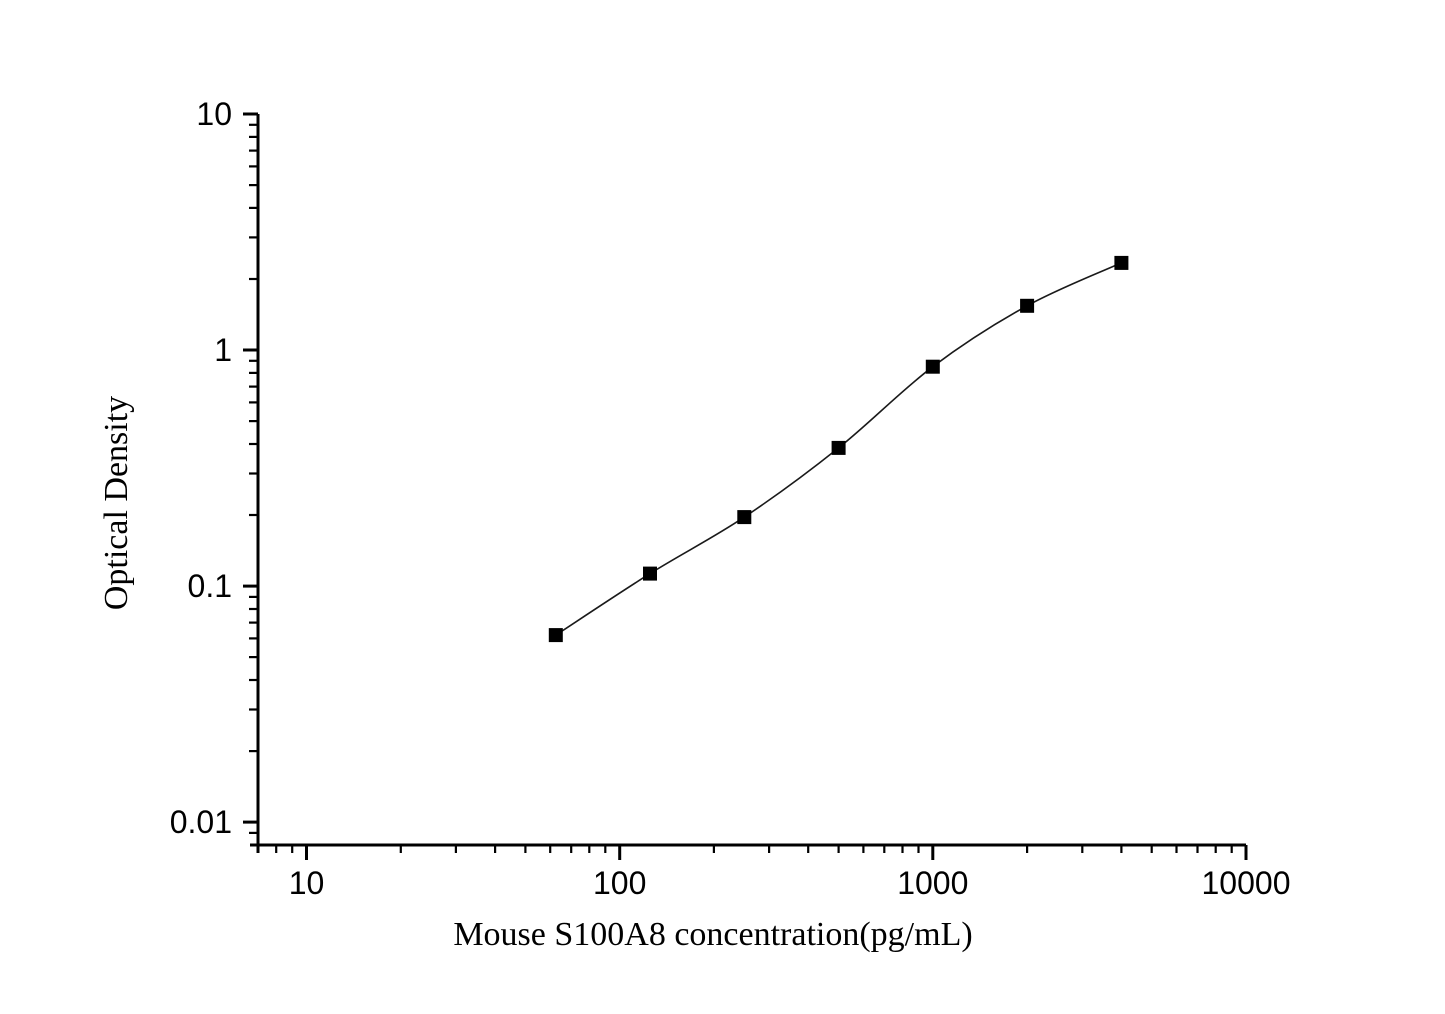 The image size is (1445, 1014). What do you see at coordinates (116, 503) in the screenshot?
I see `y-axis-title: Optical Density` at bounding box center [116, 503].